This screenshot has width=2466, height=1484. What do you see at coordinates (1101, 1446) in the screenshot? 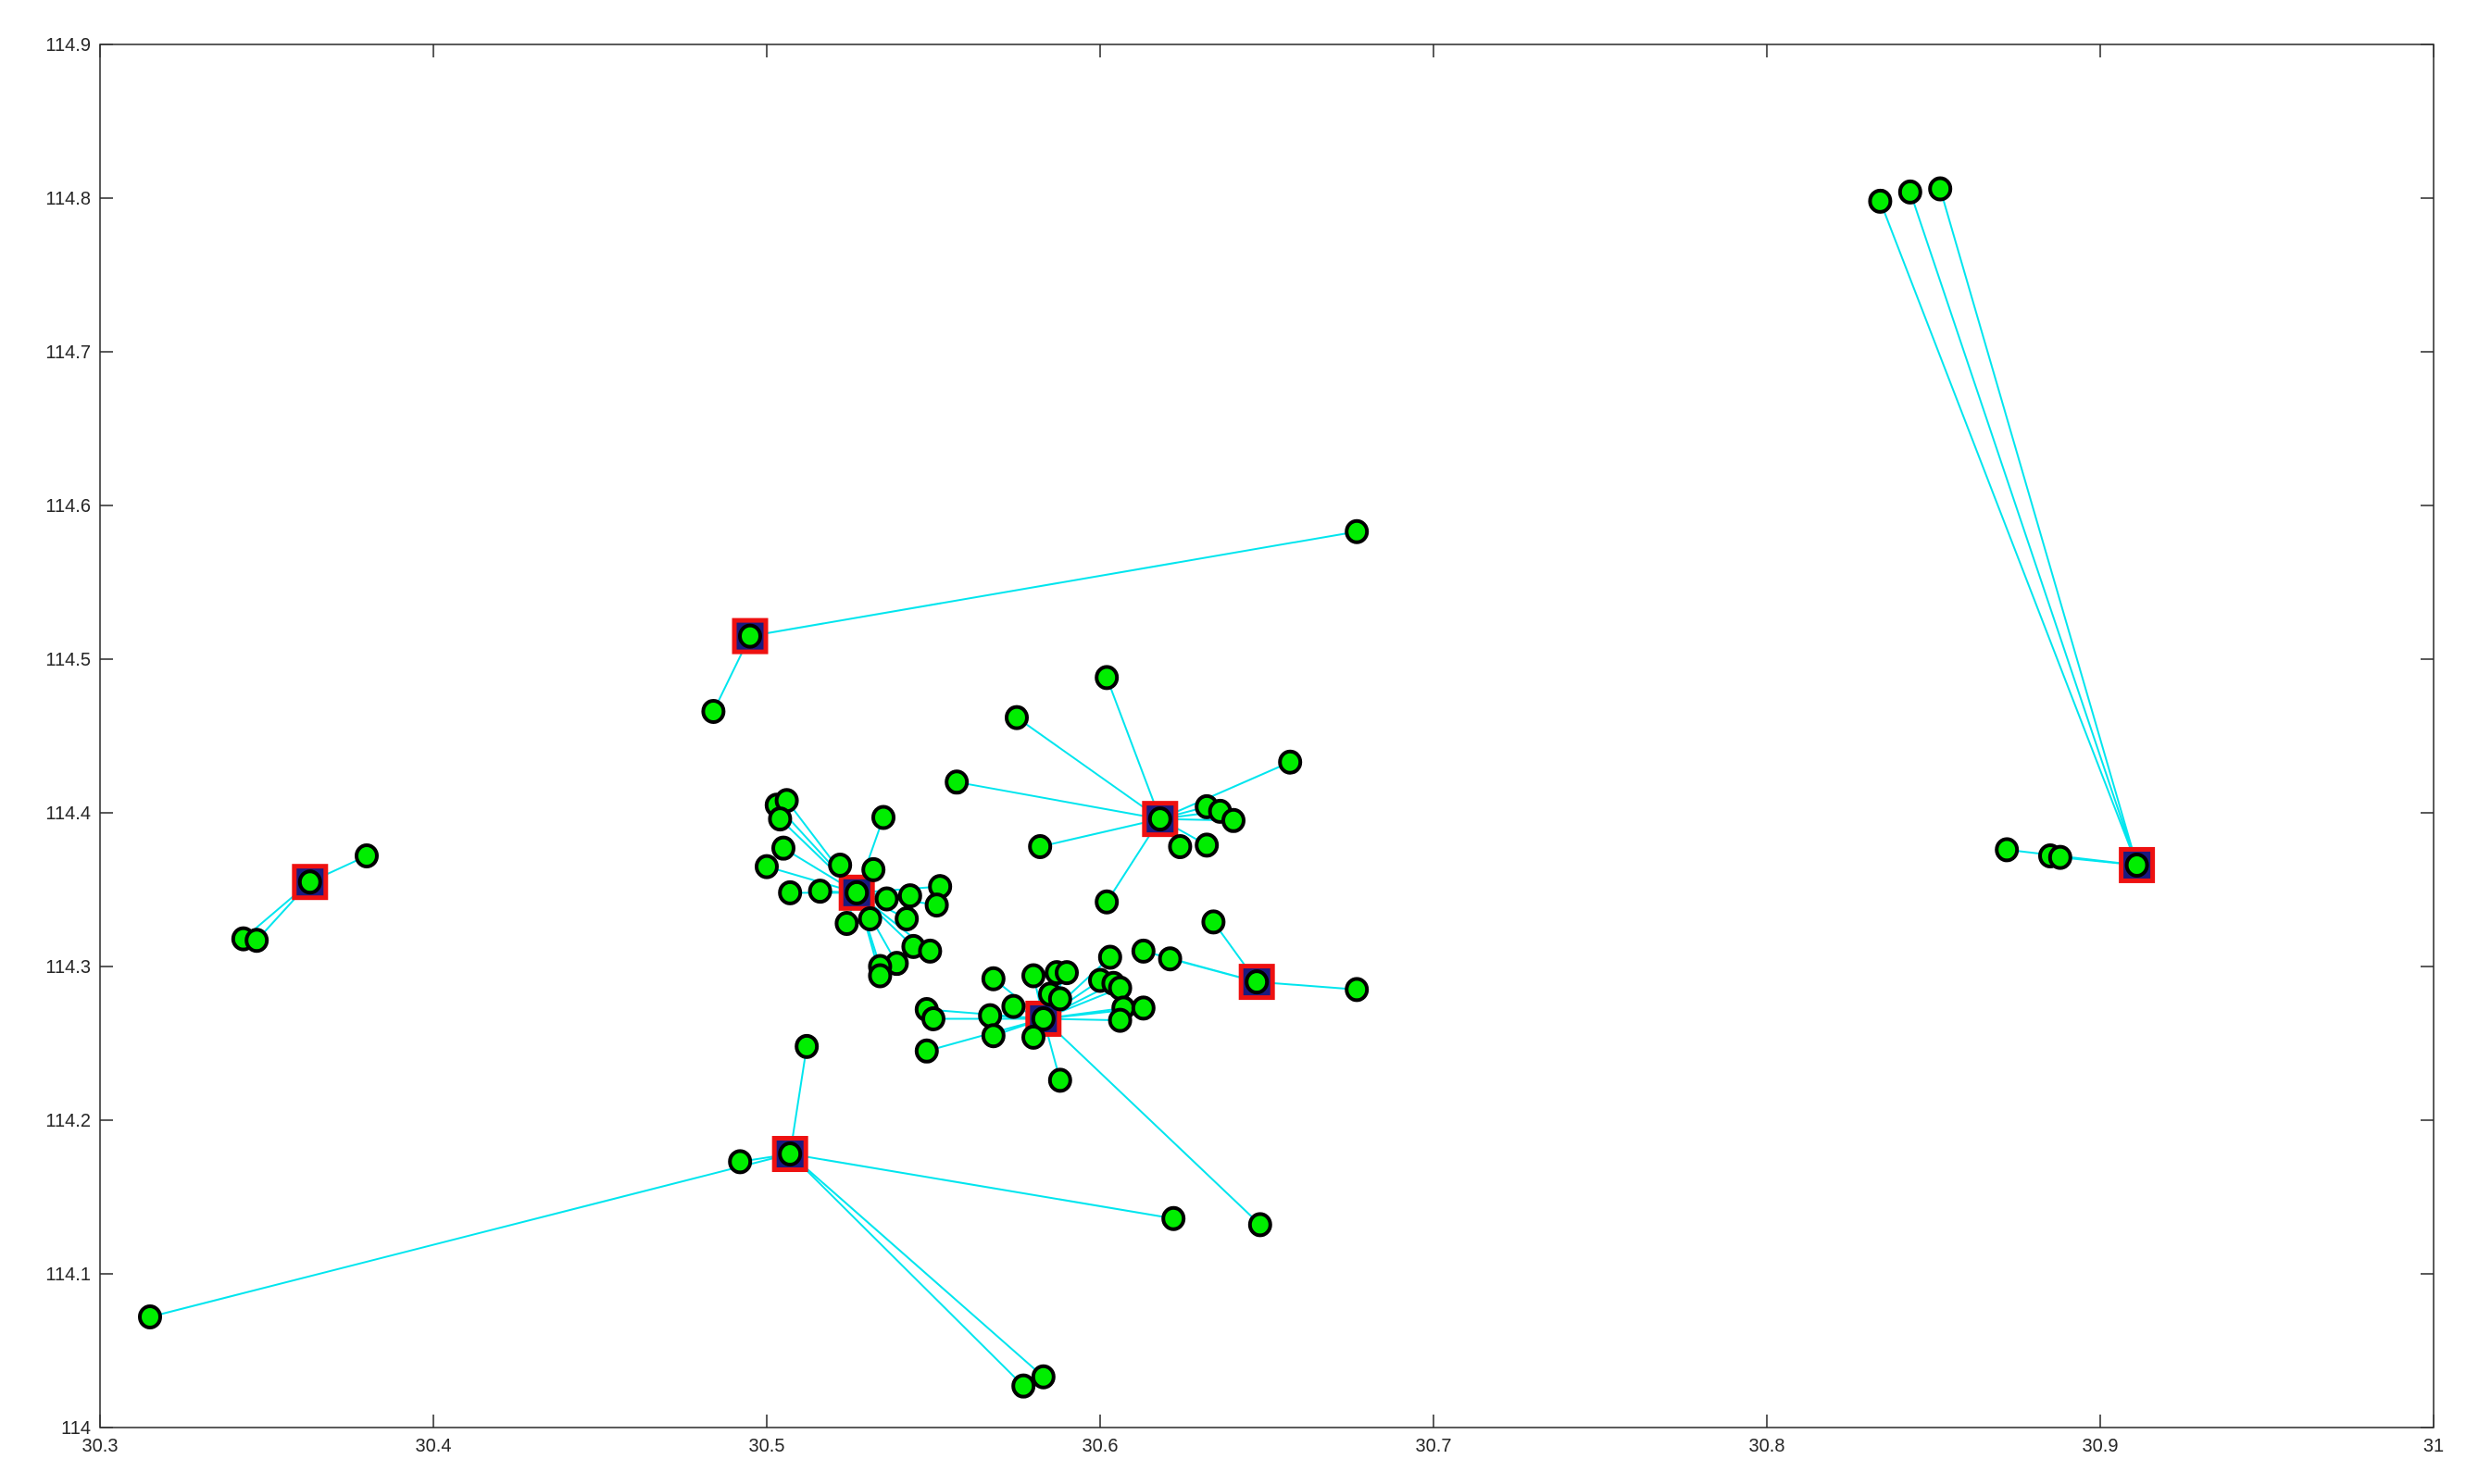
I see `x-tick-label: 30.6` at bounding box center [1101, 1446].